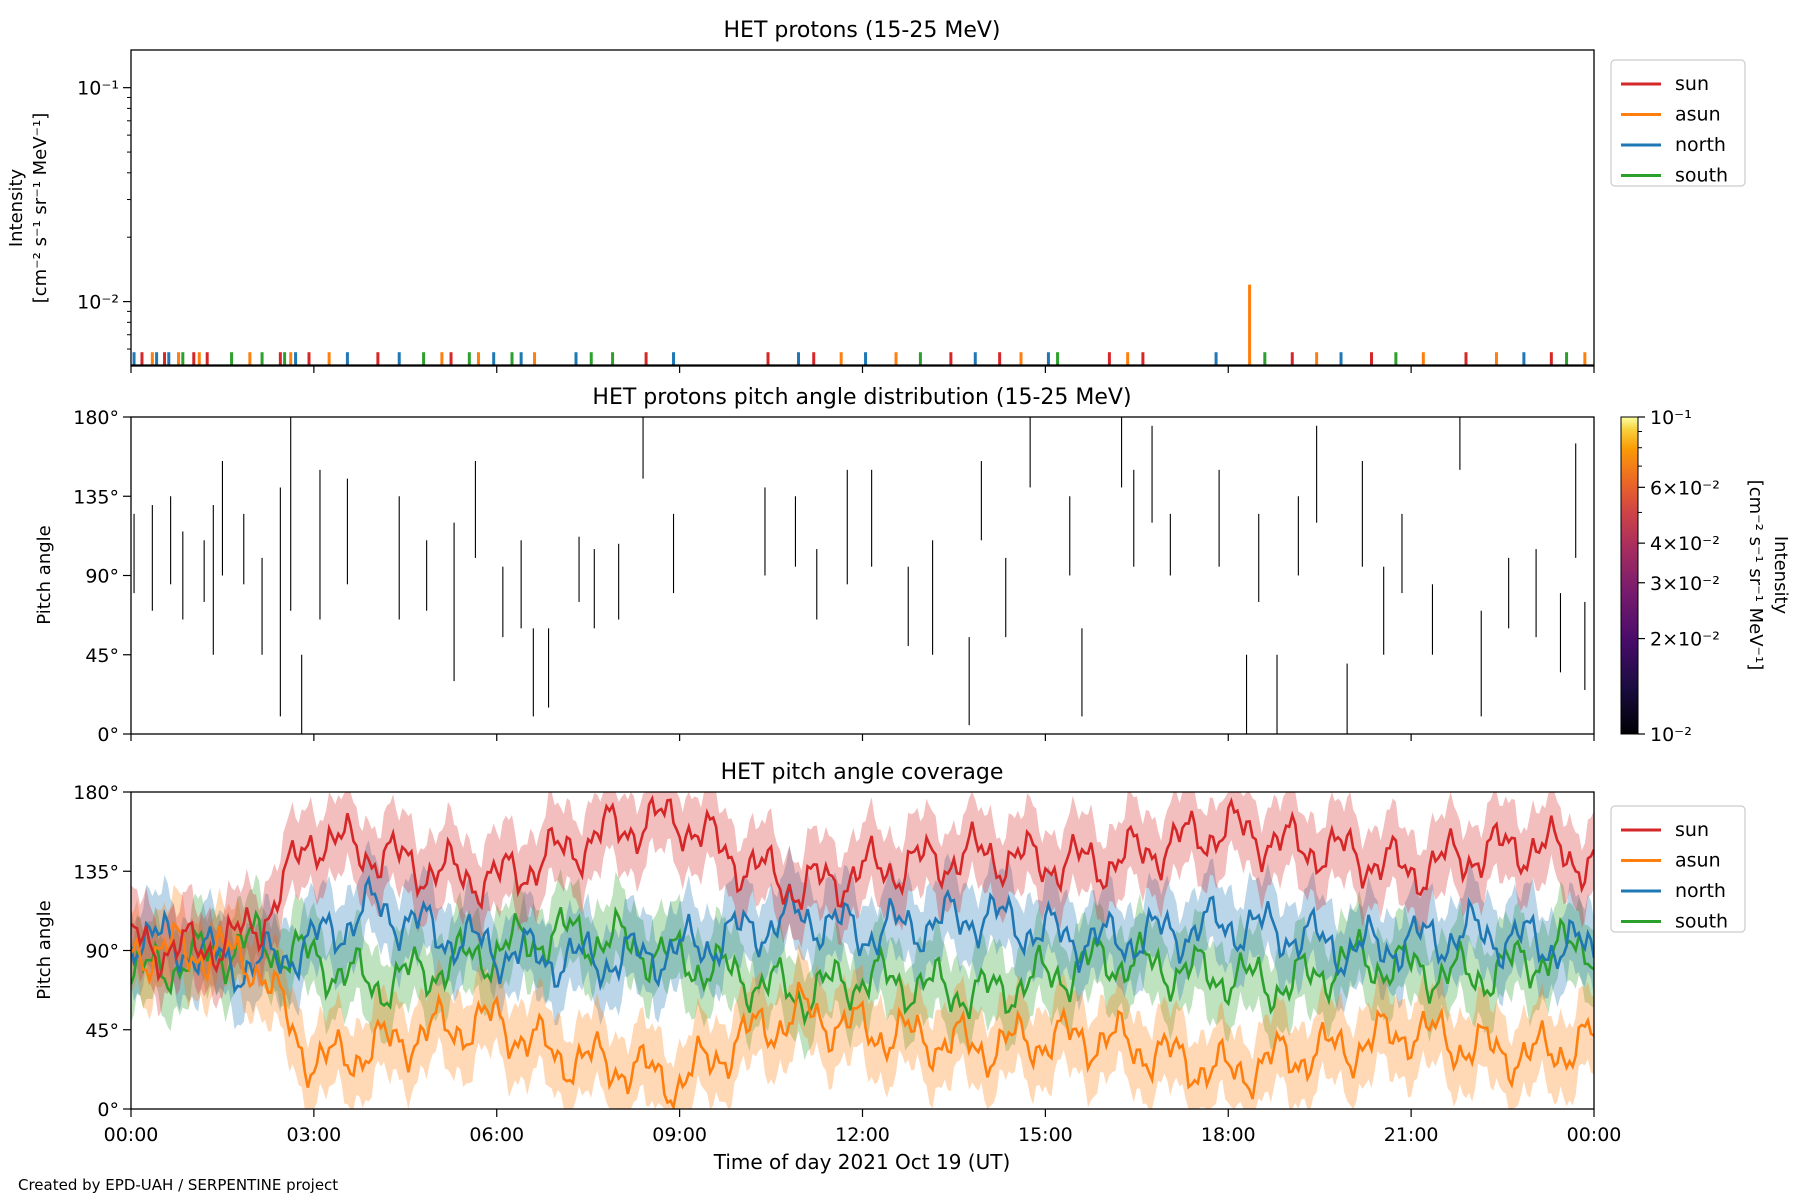  Describe the element at coordinates (313, 1135) in the screenshot. I see `x-tick-label: 03:00` at that location.